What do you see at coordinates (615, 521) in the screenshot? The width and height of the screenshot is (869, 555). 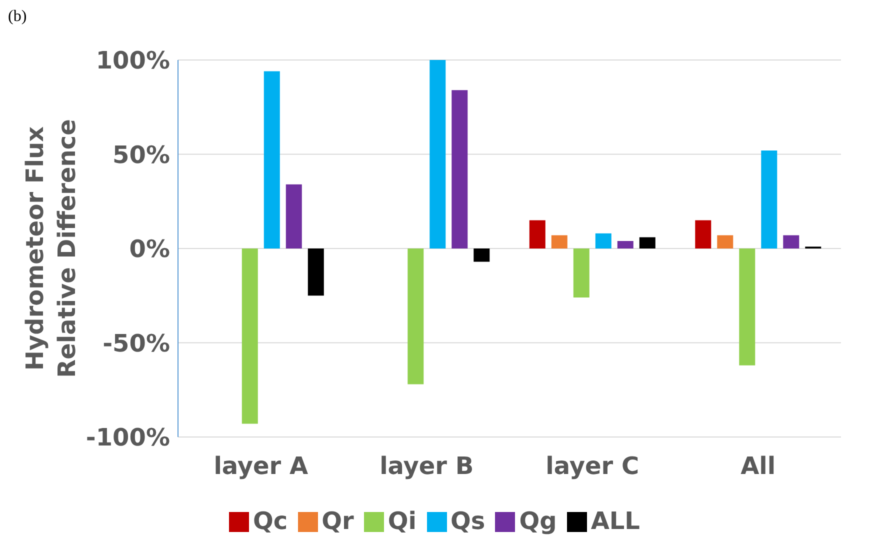 I see `legend-label: ALL` at bounding box center [615, 521].